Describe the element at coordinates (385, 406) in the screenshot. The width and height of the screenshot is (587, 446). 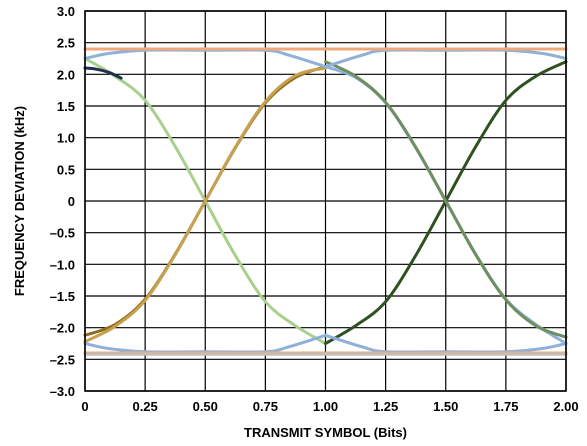
I see `x-tick-label: 1.25` at that location.